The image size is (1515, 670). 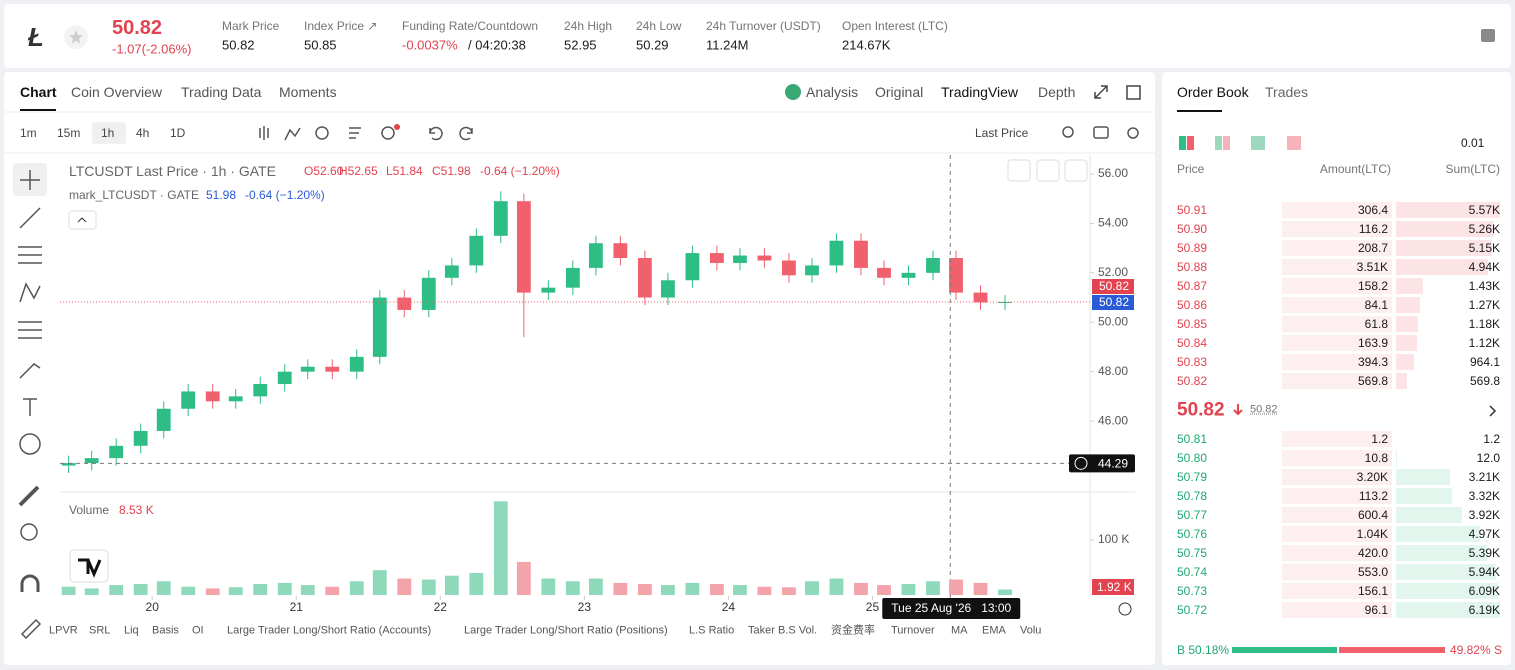 What do you see at coordinates (30, 444) in the screenshot?
I see `emoji-tool` at bounding box center [30, 444].